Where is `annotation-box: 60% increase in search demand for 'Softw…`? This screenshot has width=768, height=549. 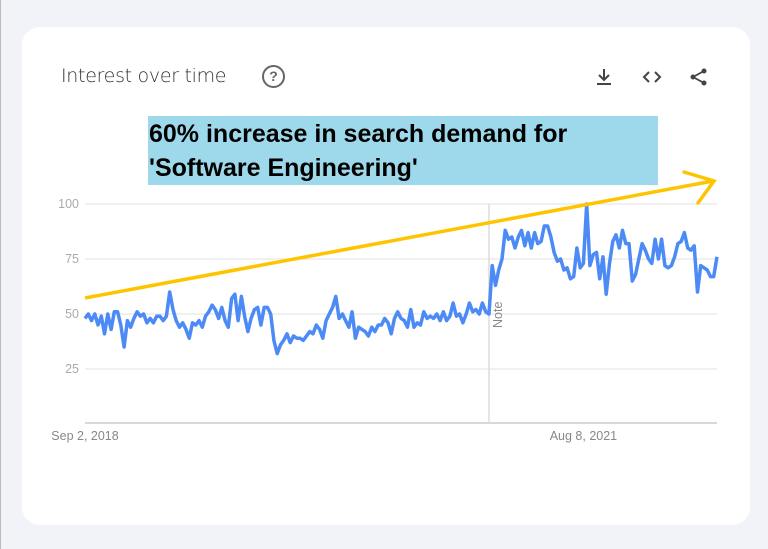 annotation-box: 60% increase in search demand for 'Softw… is located at coordinates (403, 150).